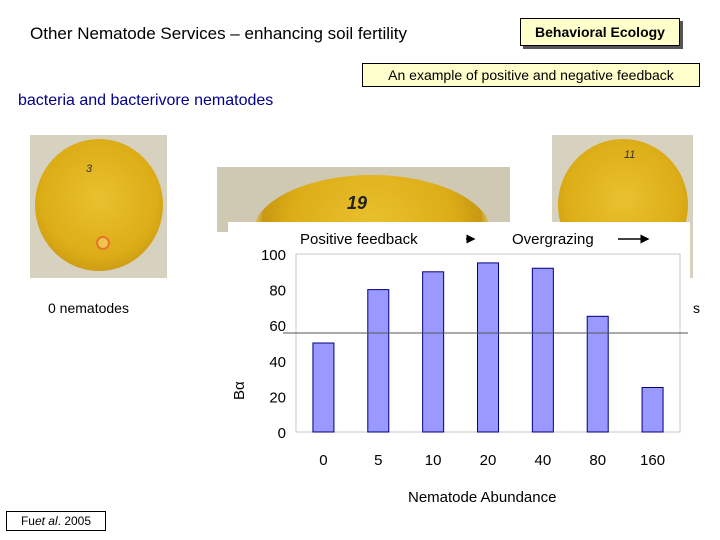  I want to click on citation-year: . 2005, so click(74, 521).